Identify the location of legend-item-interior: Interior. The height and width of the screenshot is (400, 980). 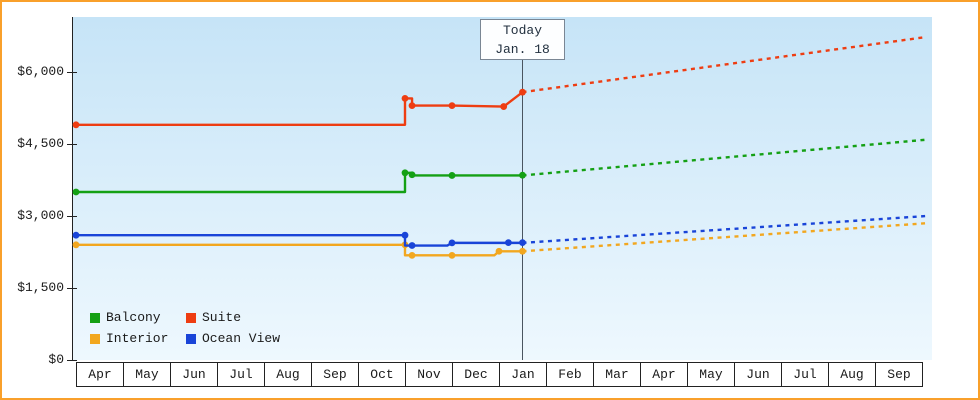
(138, 338).